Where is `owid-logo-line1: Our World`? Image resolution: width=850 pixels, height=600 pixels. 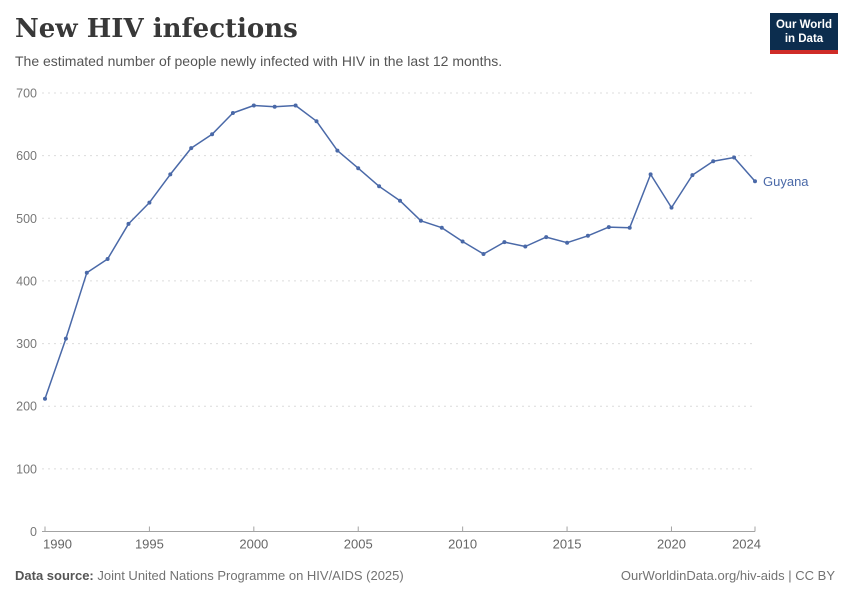 owid-logo-line1: Our World is located at coordinates (803, 25).